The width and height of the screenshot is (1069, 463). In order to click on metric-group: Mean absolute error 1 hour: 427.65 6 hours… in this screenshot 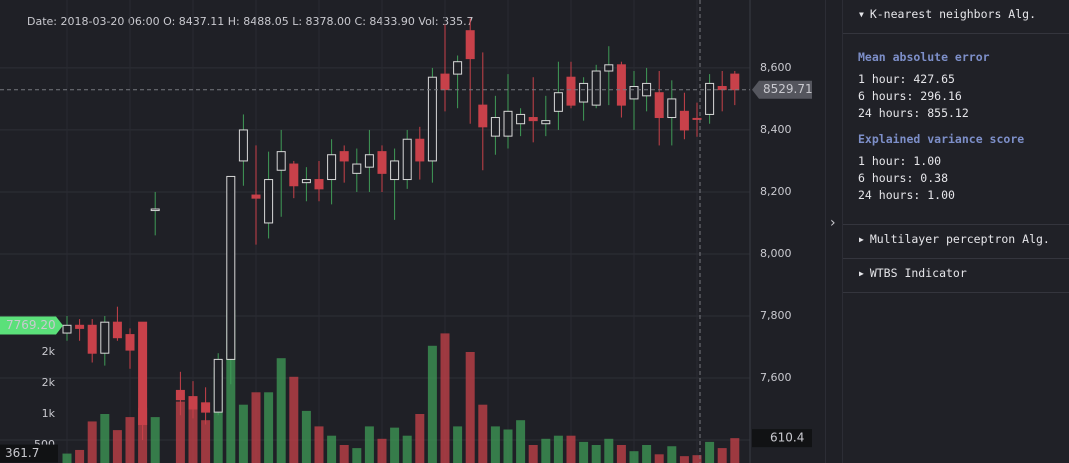, I will do `click(963, 85)`.